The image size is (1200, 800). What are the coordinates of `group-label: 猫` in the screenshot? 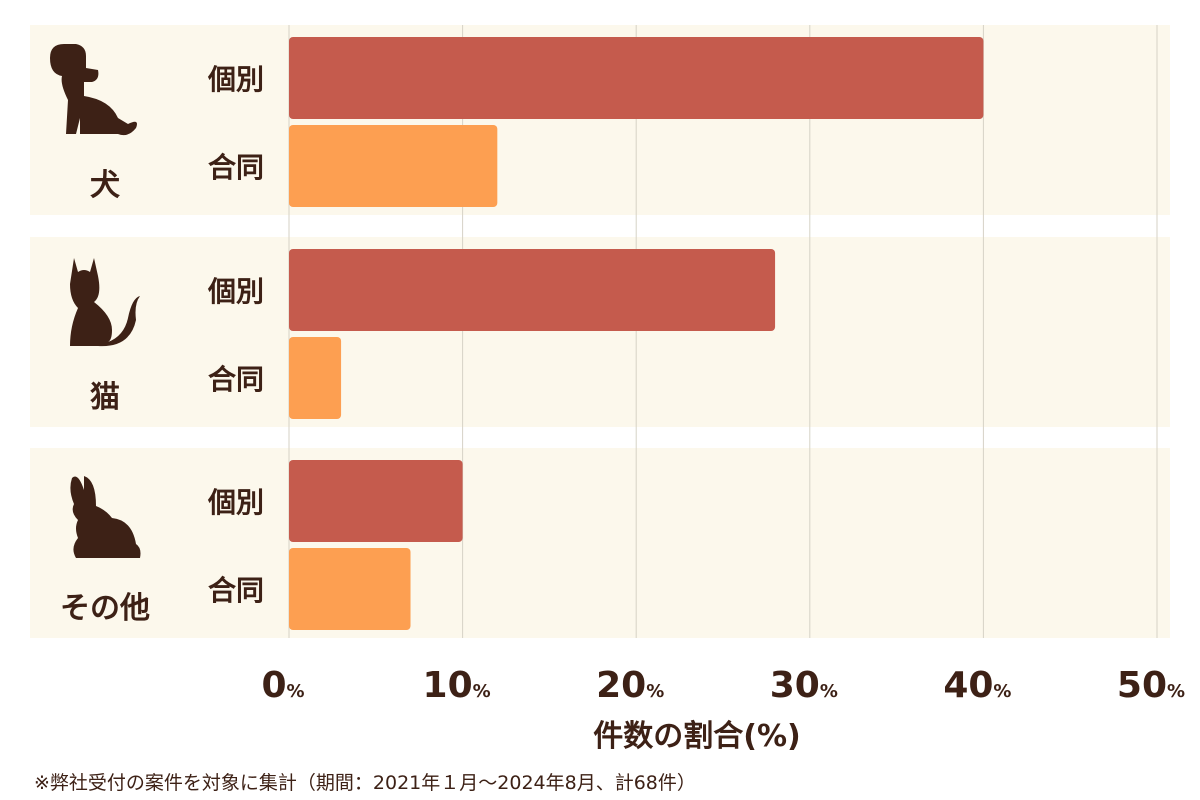 It's located at (105, 397).